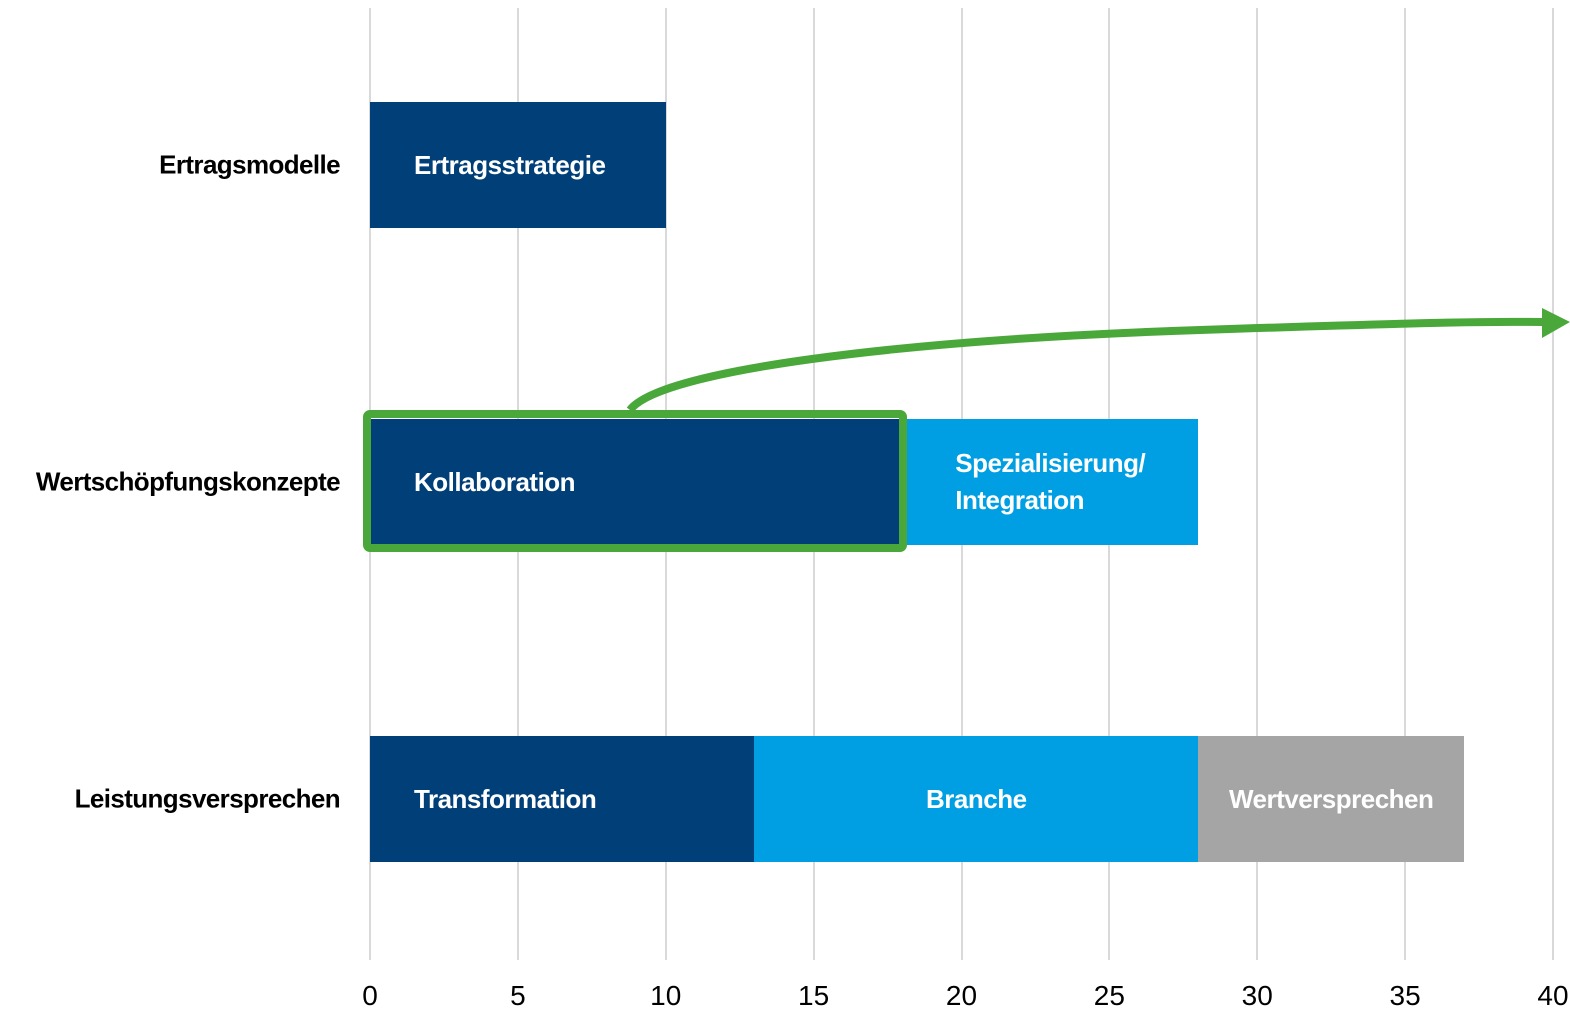 This screenshot has width=1570, height=1011. I want to click on bar-segment: Transformation, so click(562, 799).